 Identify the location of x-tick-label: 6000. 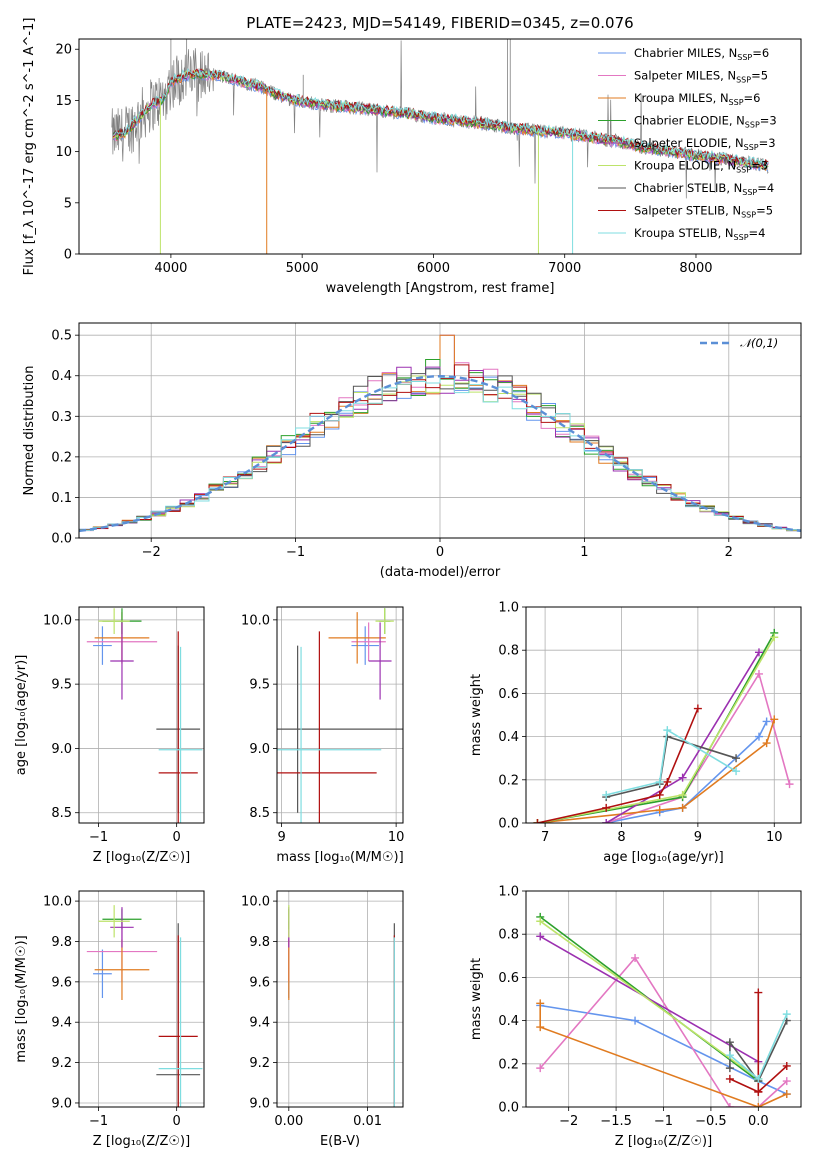
(433, 268).